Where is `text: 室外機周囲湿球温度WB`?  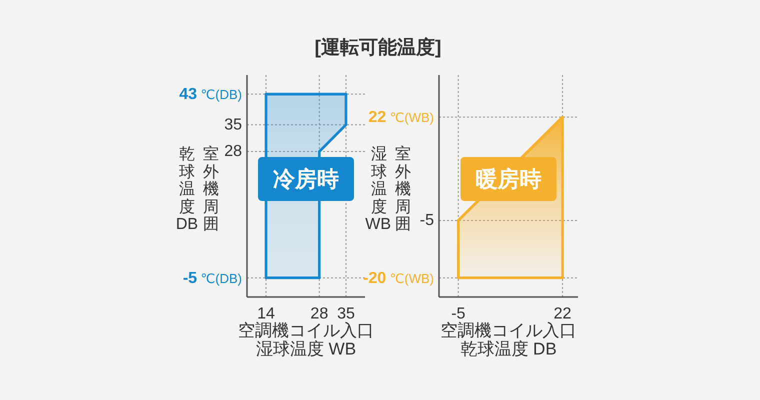
text: 室外機周囲湿球温度WB is located at coordinates (388, 189).